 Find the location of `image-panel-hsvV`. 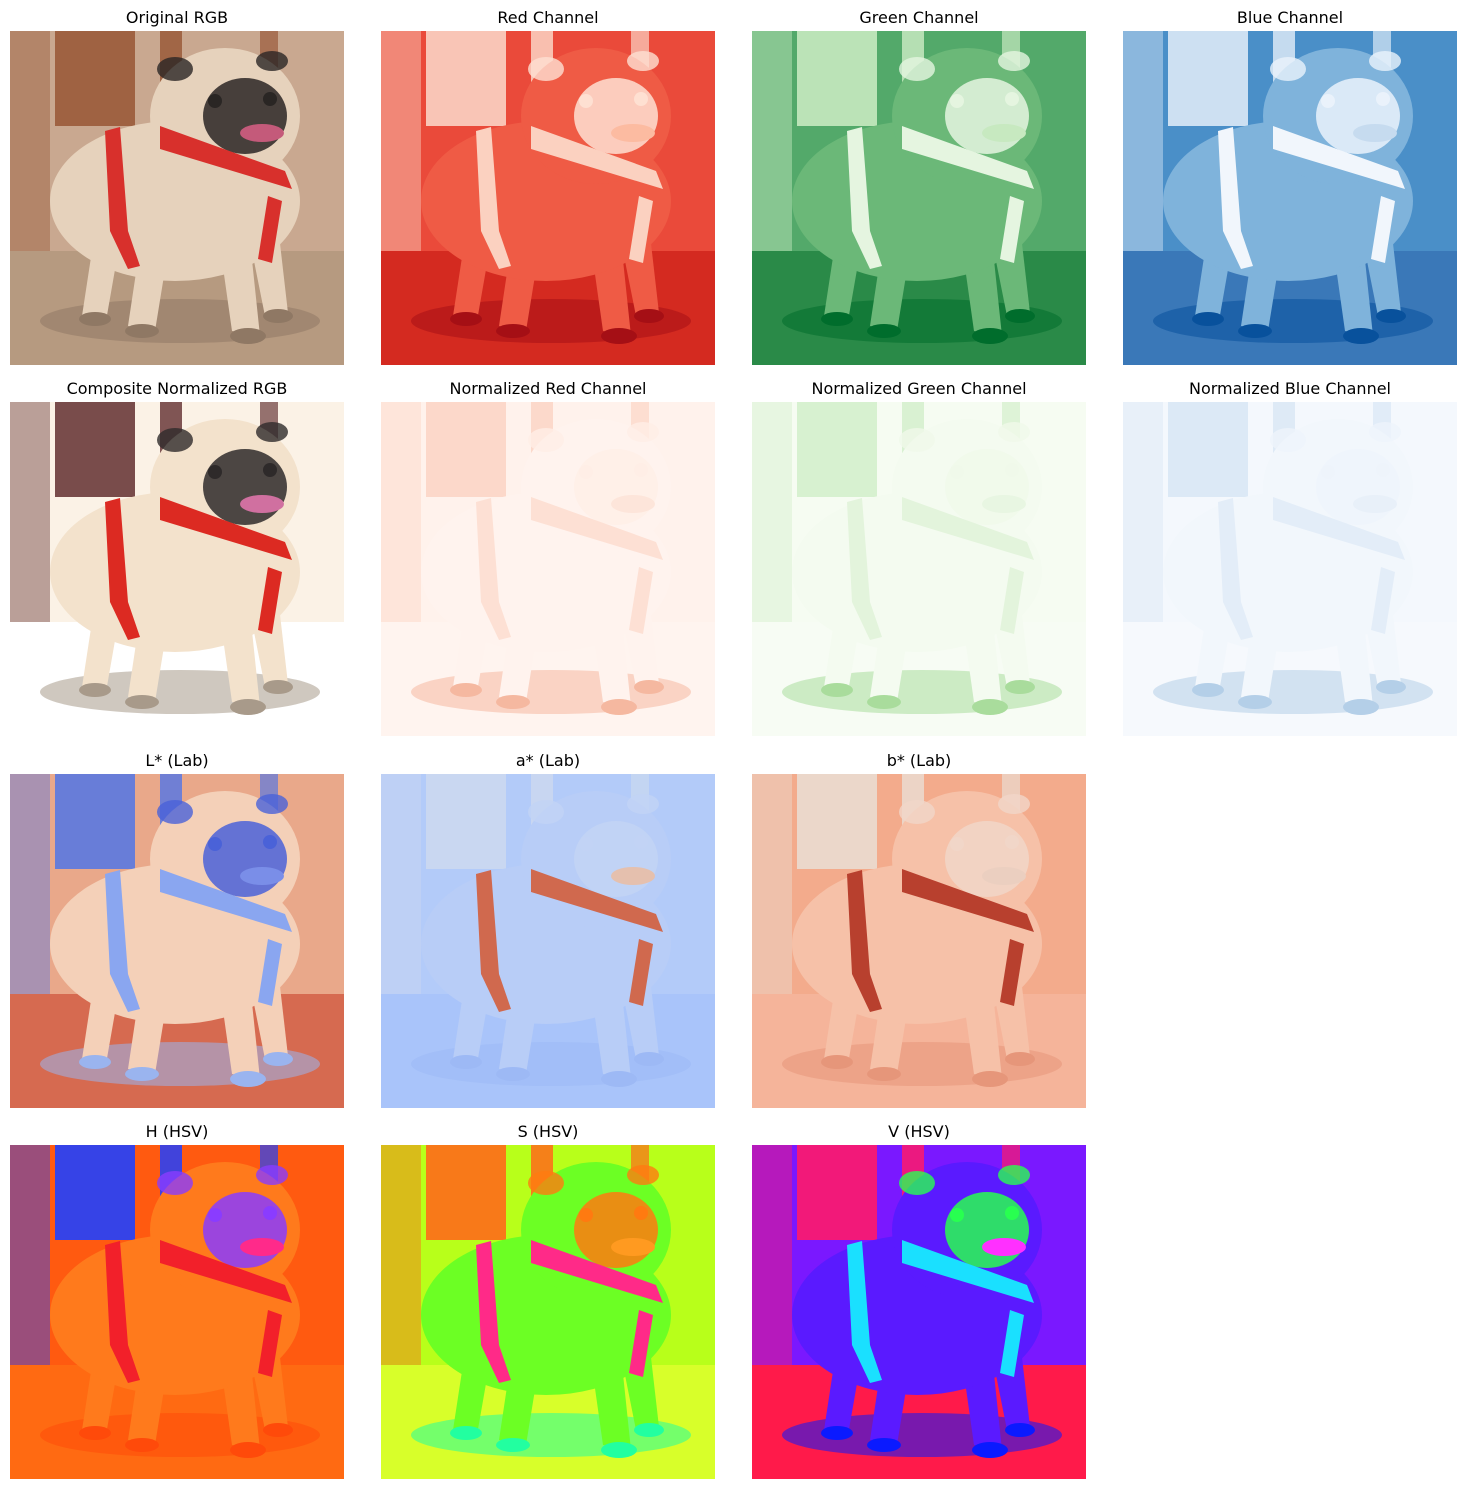

image-panel-hsvV is located at coordinates (919, 1312).